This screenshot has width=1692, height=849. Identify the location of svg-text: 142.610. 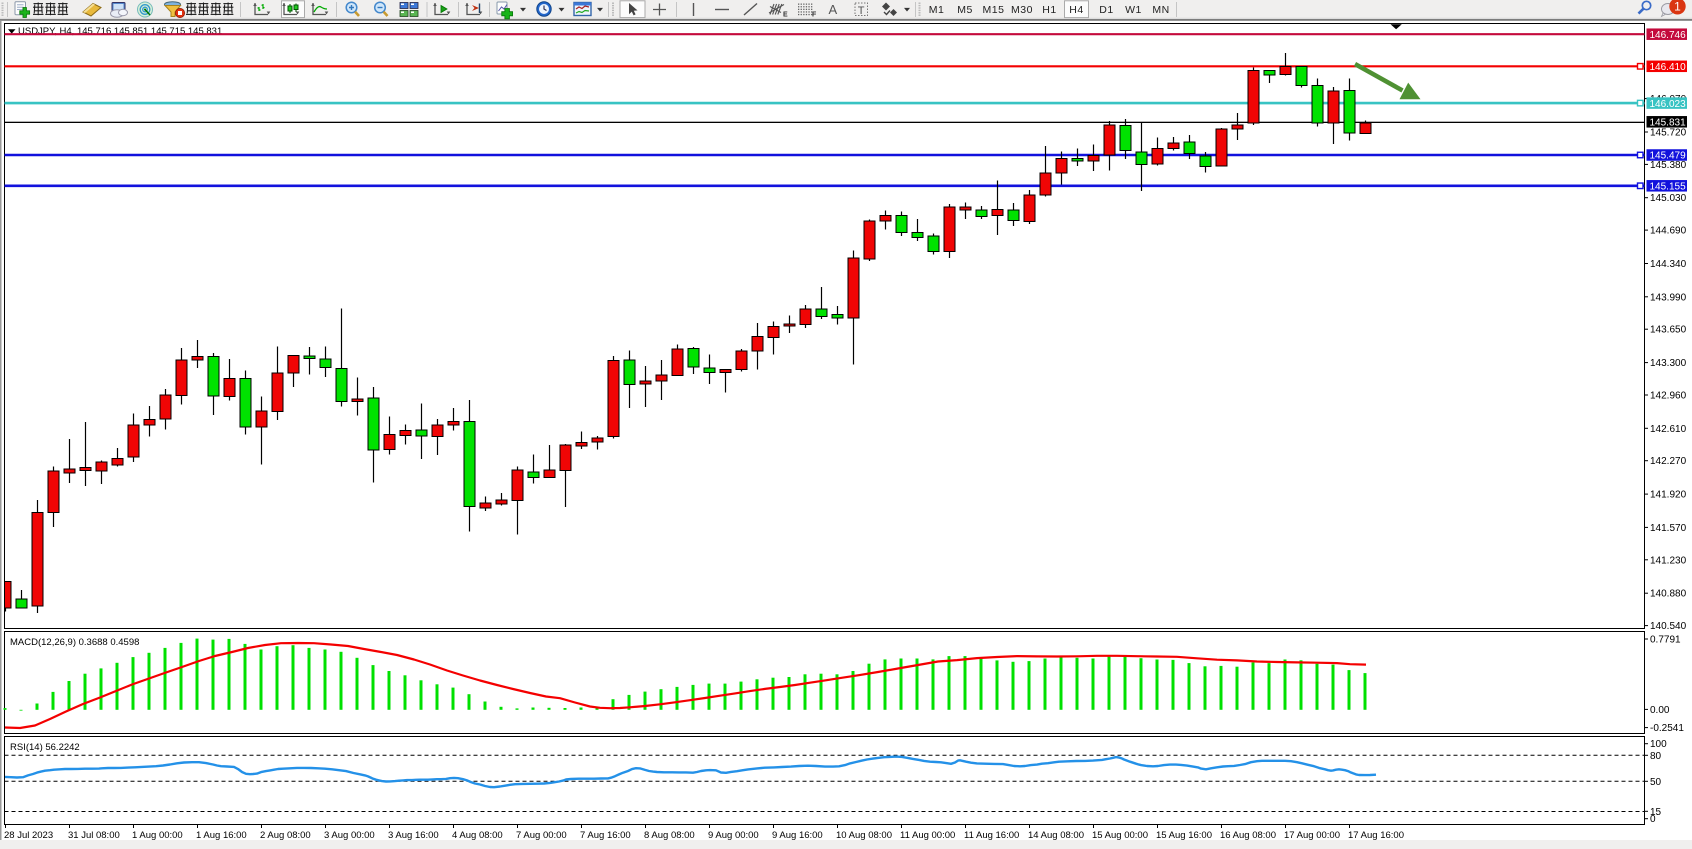
(1668, 429).